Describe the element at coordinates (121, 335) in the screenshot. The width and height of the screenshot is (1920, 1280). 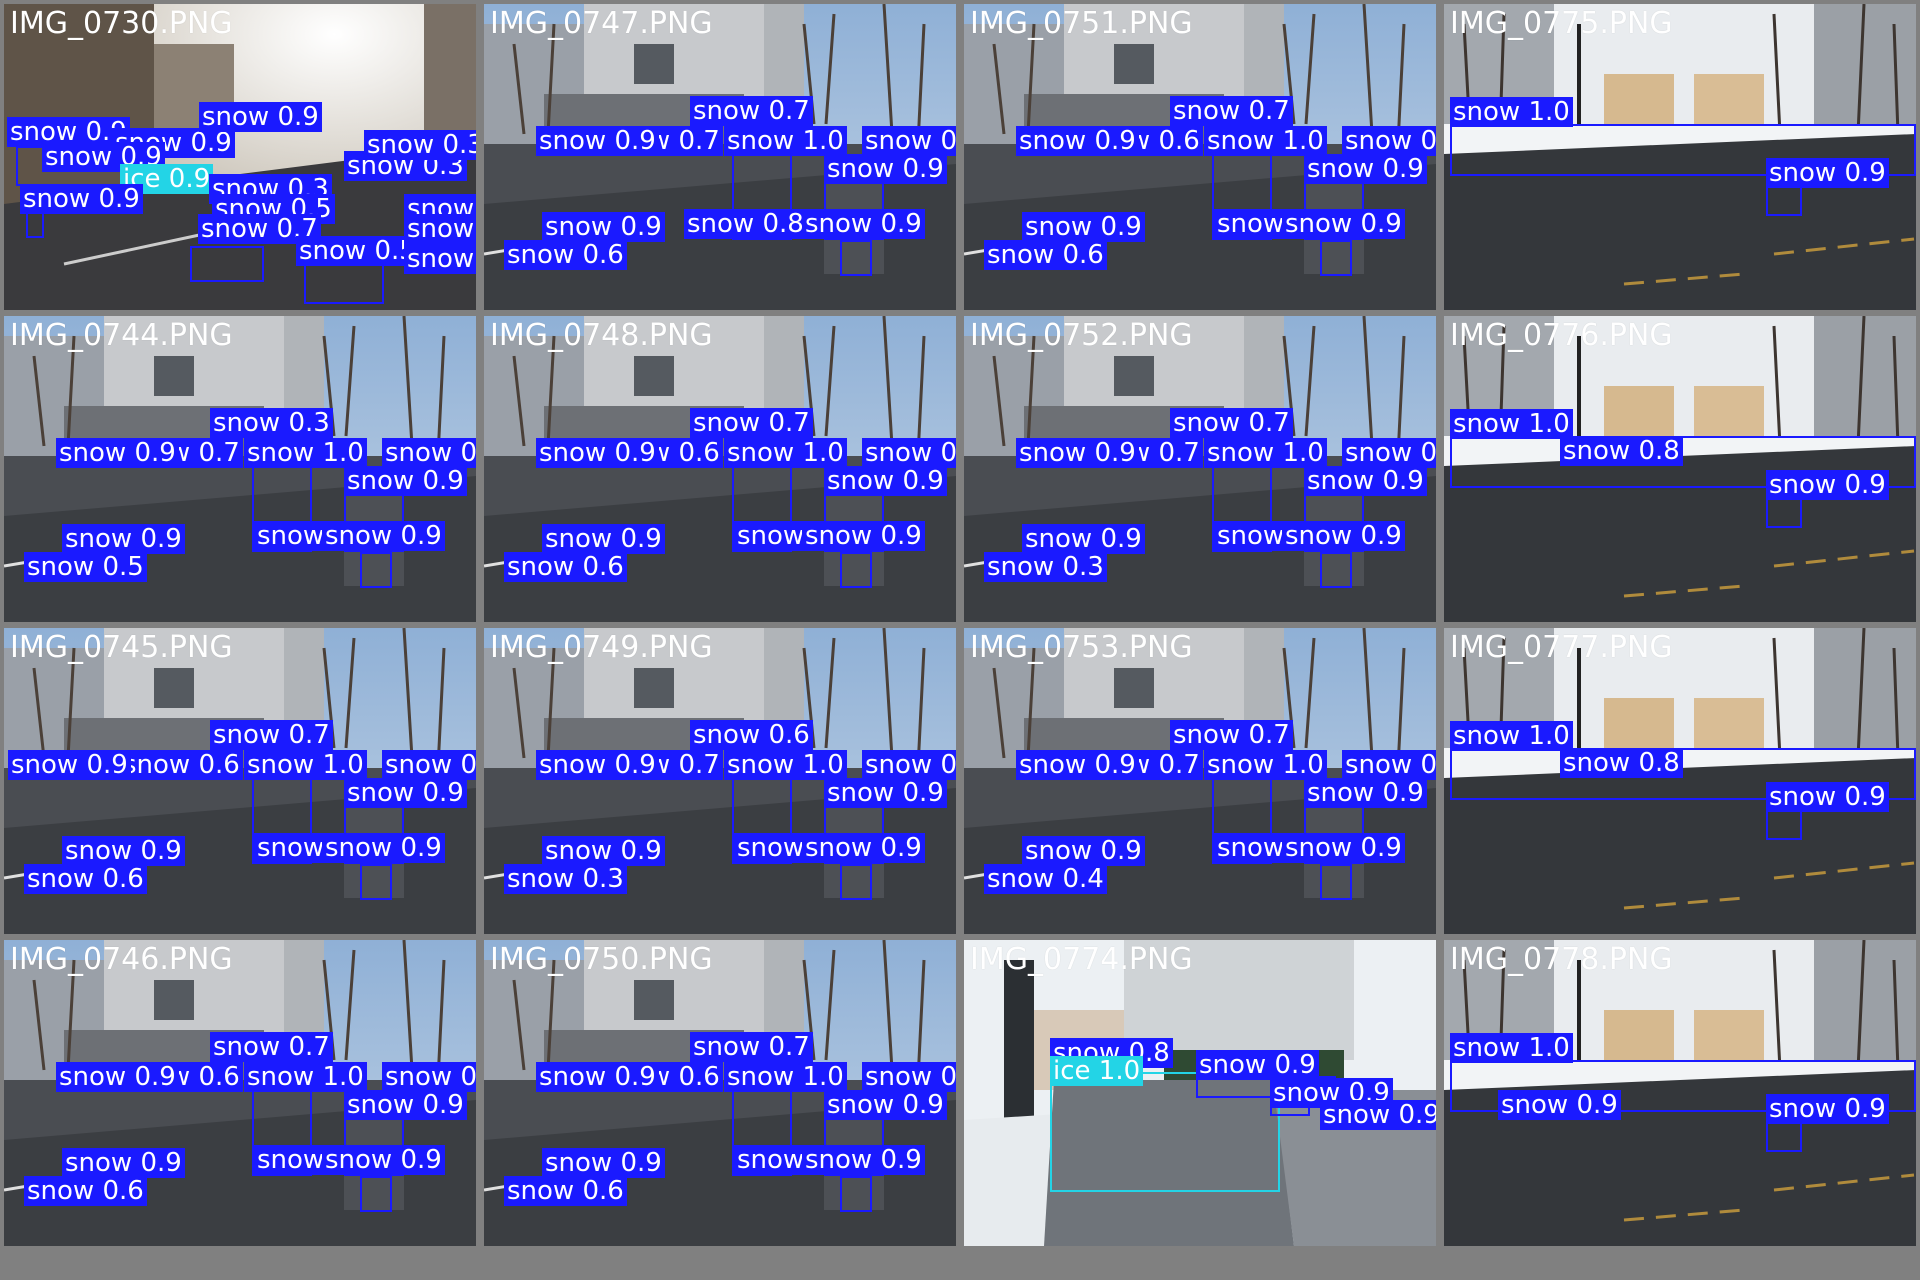
I see `image-filename: IMG_0744.PNG` at that location.